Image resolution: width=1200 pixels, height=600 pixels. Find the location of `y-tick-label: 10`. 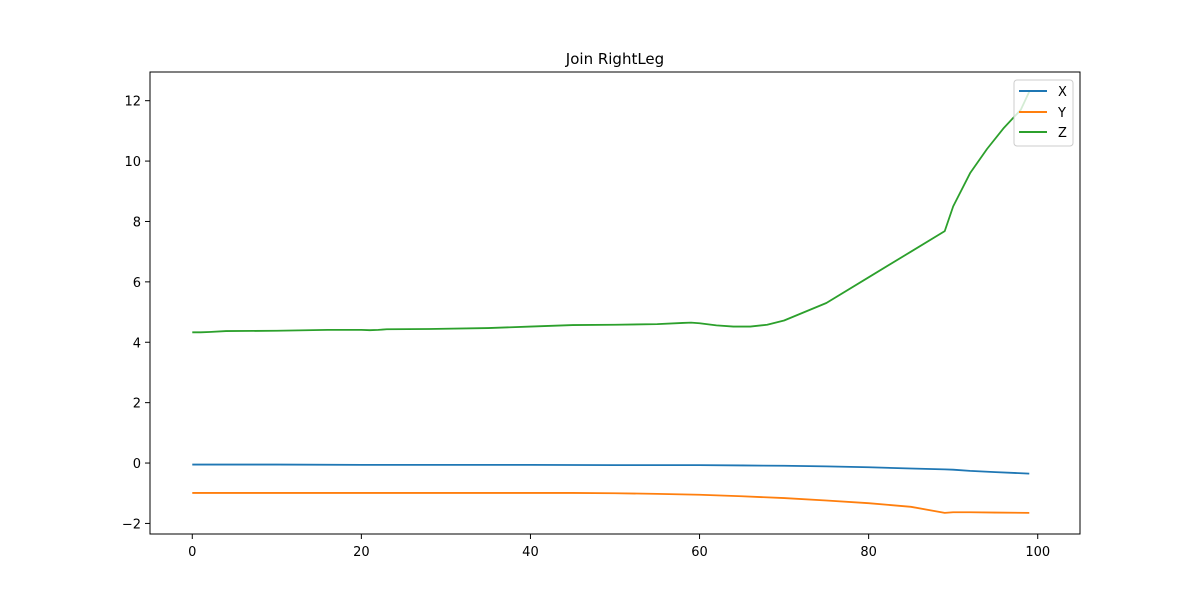

y-tick-label: 10 is located at coordinates (132, 162).